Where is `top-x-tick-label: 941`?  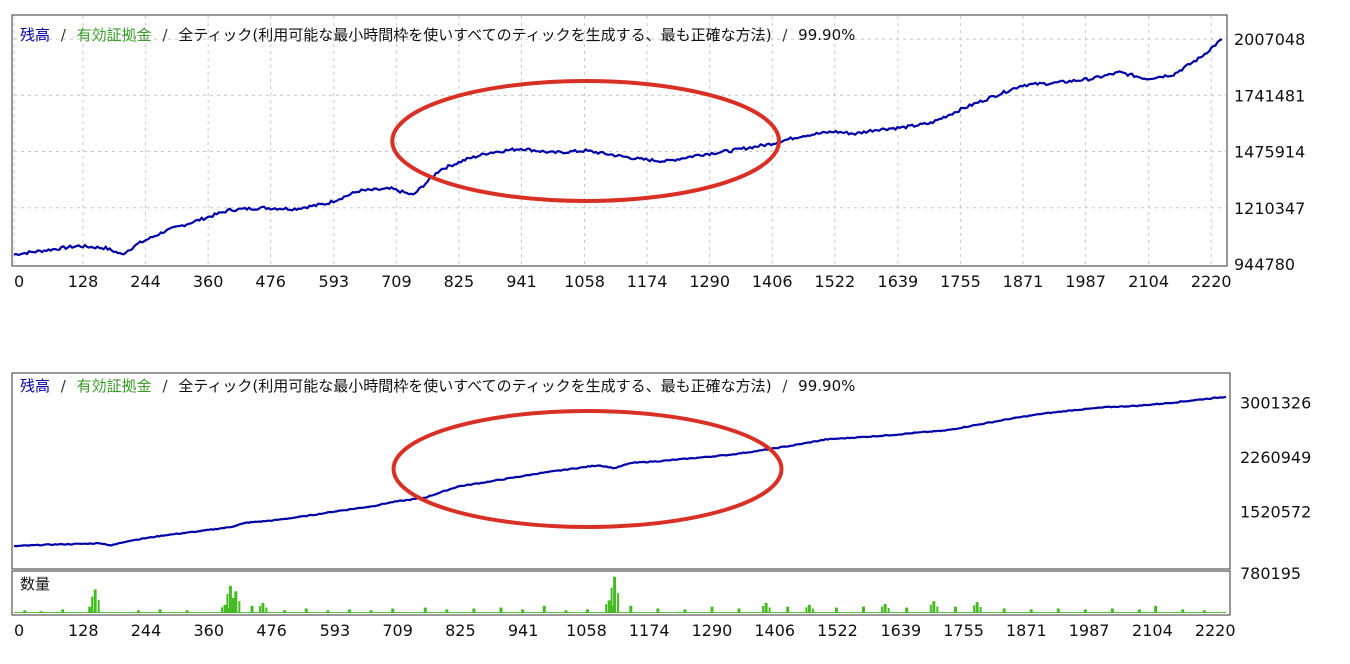 top-x-tick-label: 941 is located at coordinates (521, 281).